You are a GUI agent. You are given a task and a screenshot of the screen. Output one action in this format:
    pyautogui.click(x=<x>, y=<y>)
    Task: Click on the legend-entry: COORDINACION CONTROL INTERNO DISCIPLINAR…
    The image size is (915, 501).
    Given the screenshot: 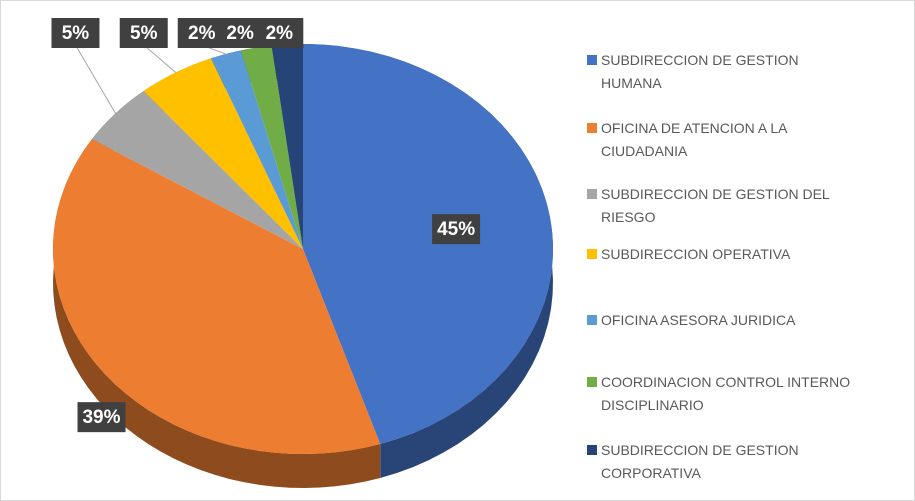 What is the action you would take?
    pyautogui.click(x=719, y=394)
    